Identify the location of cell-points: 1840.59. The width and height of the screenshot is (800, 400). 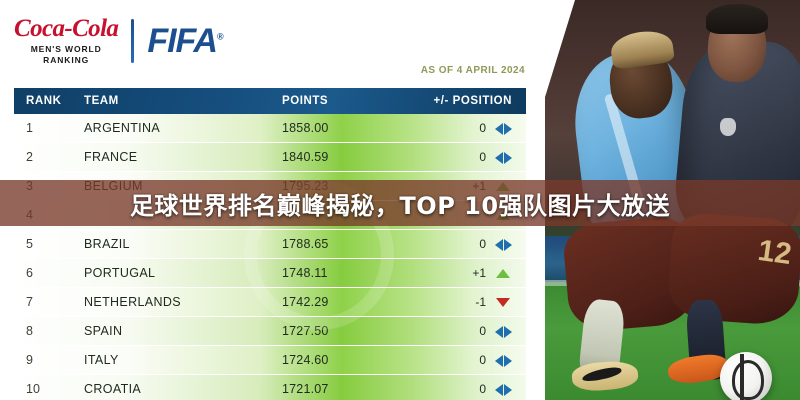
(305, 157).